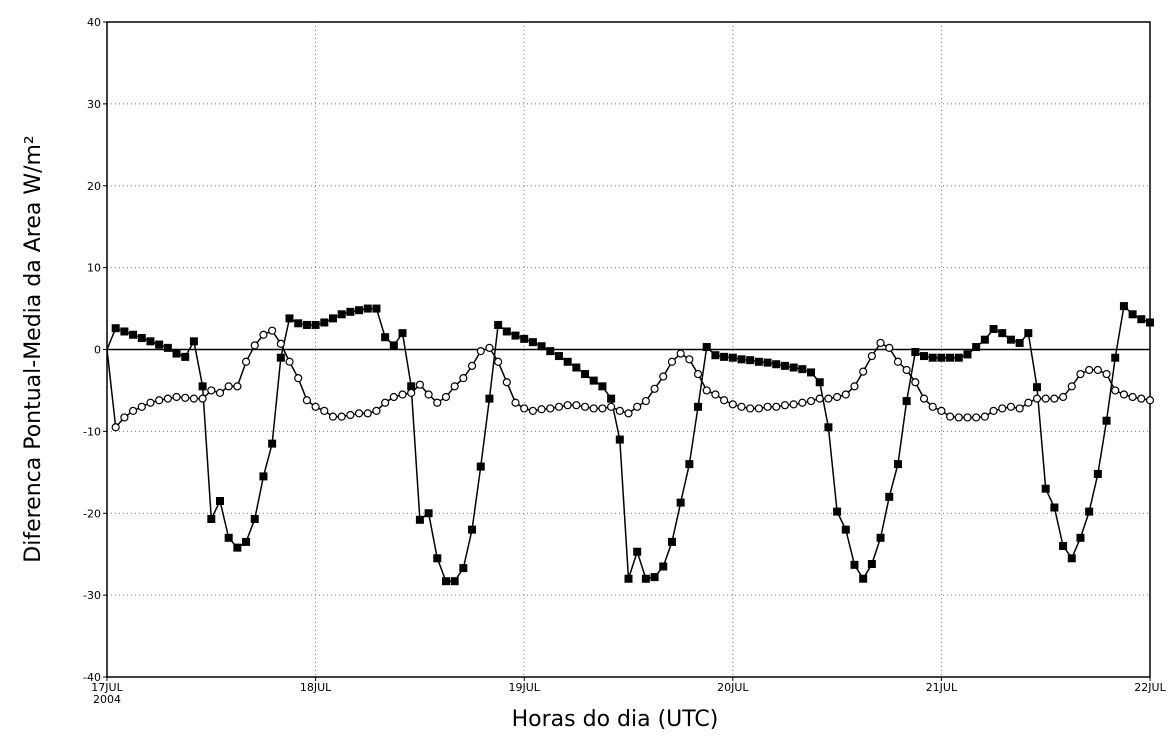 The height and width of the screenshot is (736, 1176). Describe the element at coordinates (92, 513) in the screenshot. I see `y-tick-label: -20` at that location.